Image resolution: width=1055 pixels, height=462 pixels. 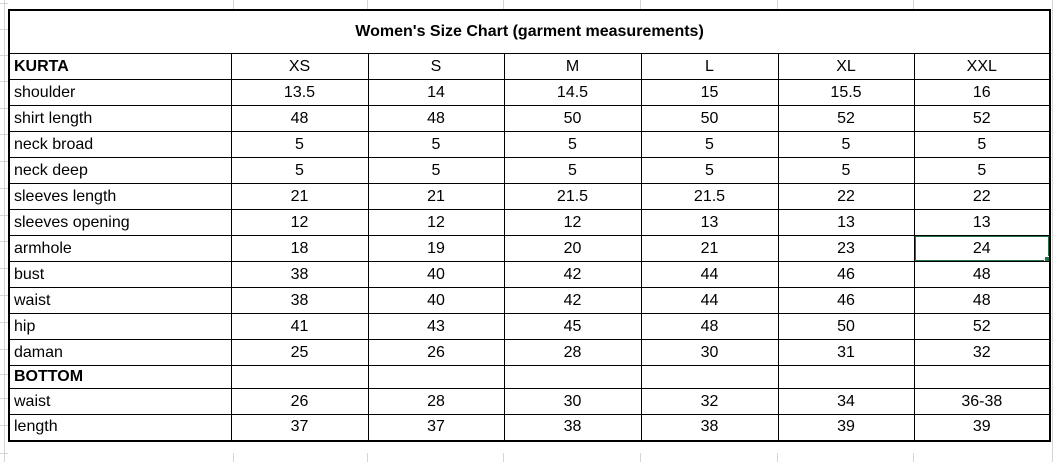 What do you see at coordinates (846, 352) in the screenshot?
I see `cell: 31` at bounding box center [846, 352].